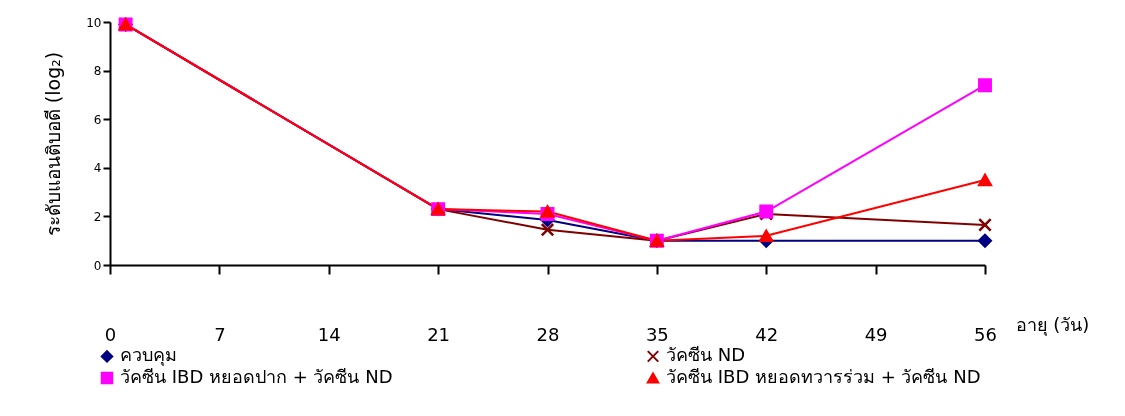 Image resolution: width=1125 pixels, height=416 pixels. I want to click on x-tick-label: 42, so click(767, 334).